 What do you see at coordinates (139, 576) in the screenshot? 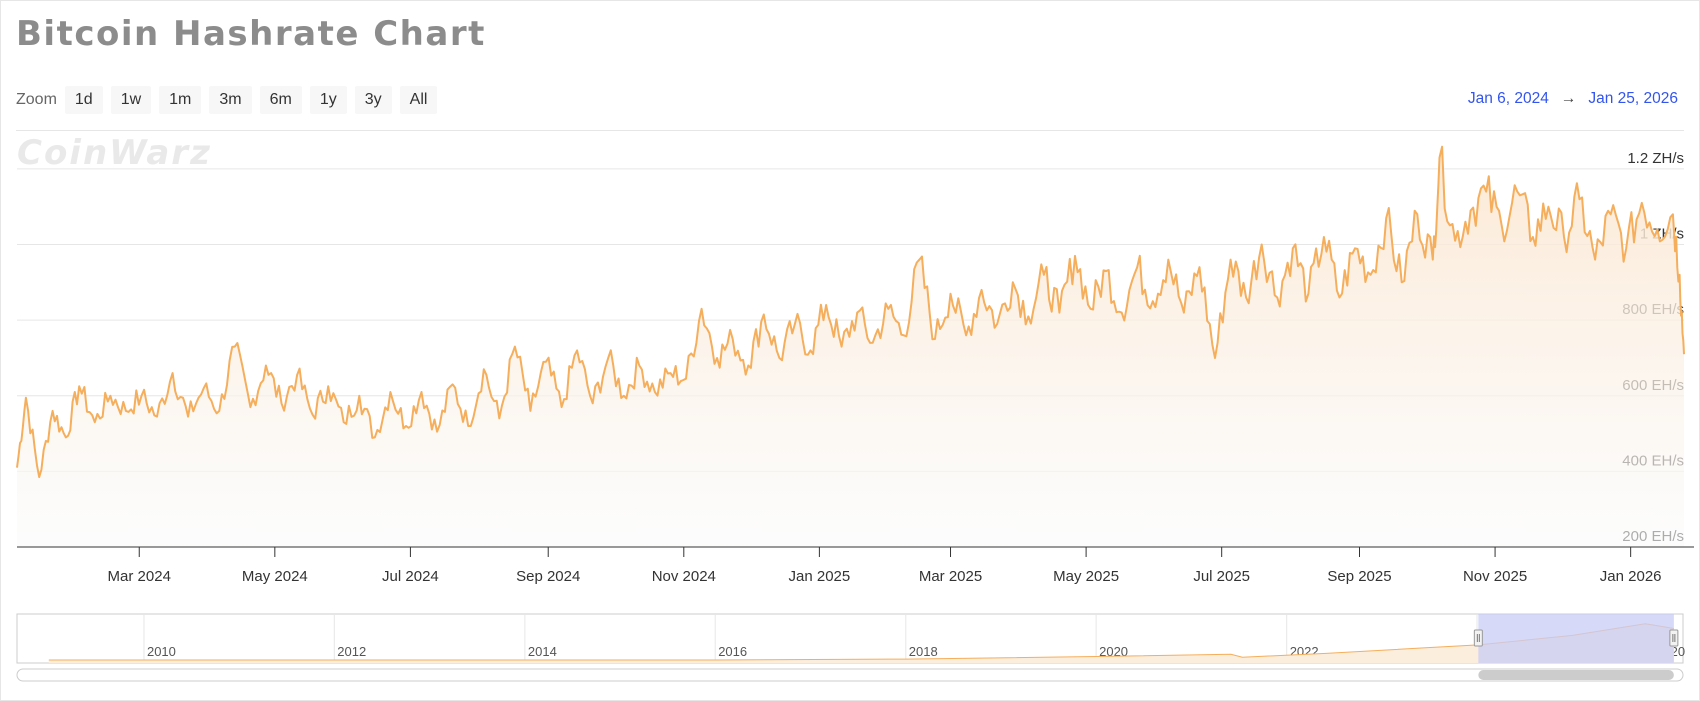
I see `x-tick-label: Mar 2024` at bounding box center [139, 576].